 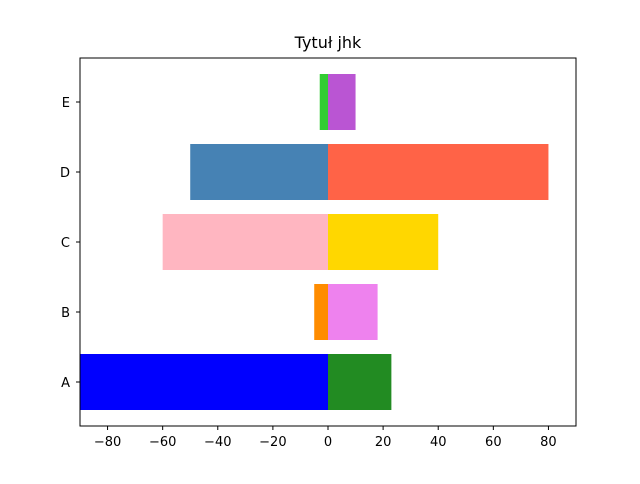 I want to click on bar-right-b, so click(x=353, y=312).